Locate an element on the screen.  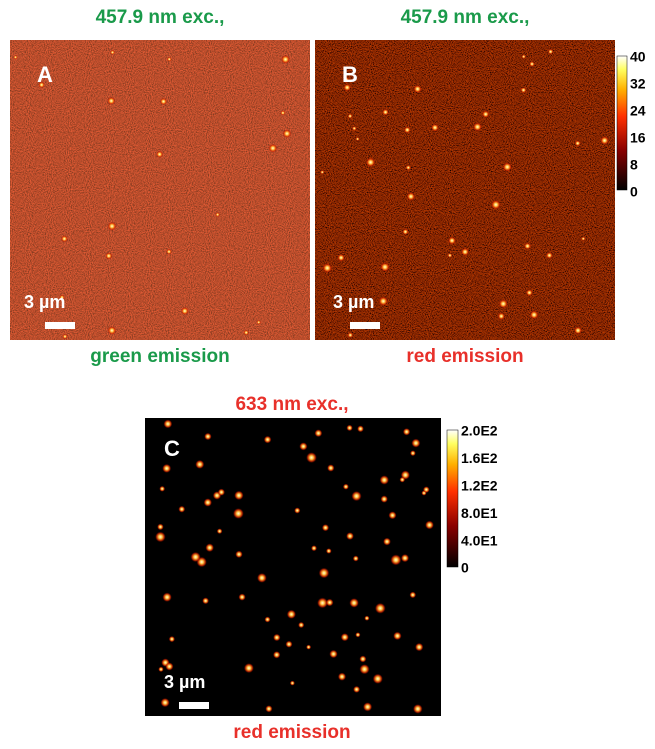
colorbar-tick-label: 4.0E1 is located at coordinates (479, 540).